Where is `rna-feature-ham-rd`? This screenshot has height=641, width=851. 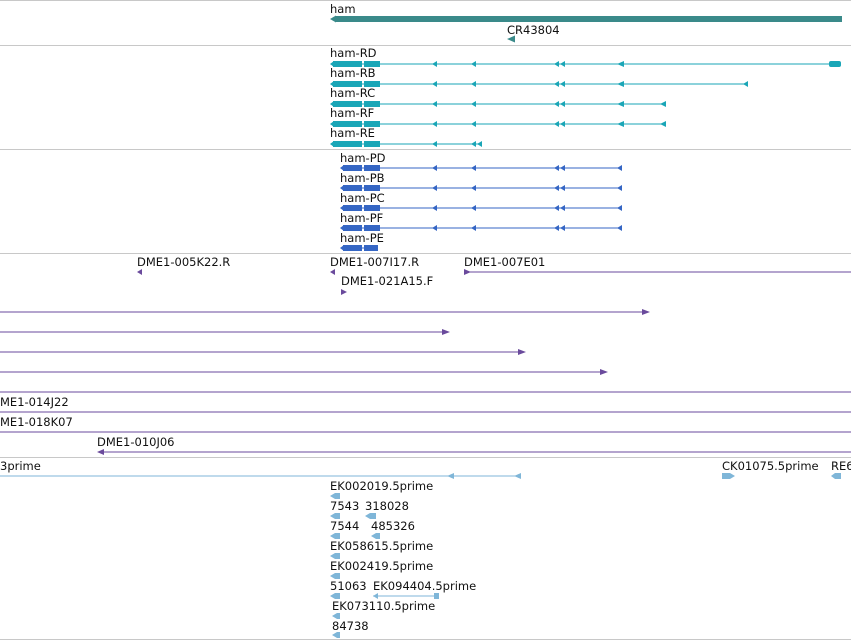
rna-feature-ham-rd is located at coordinates (585, 64).